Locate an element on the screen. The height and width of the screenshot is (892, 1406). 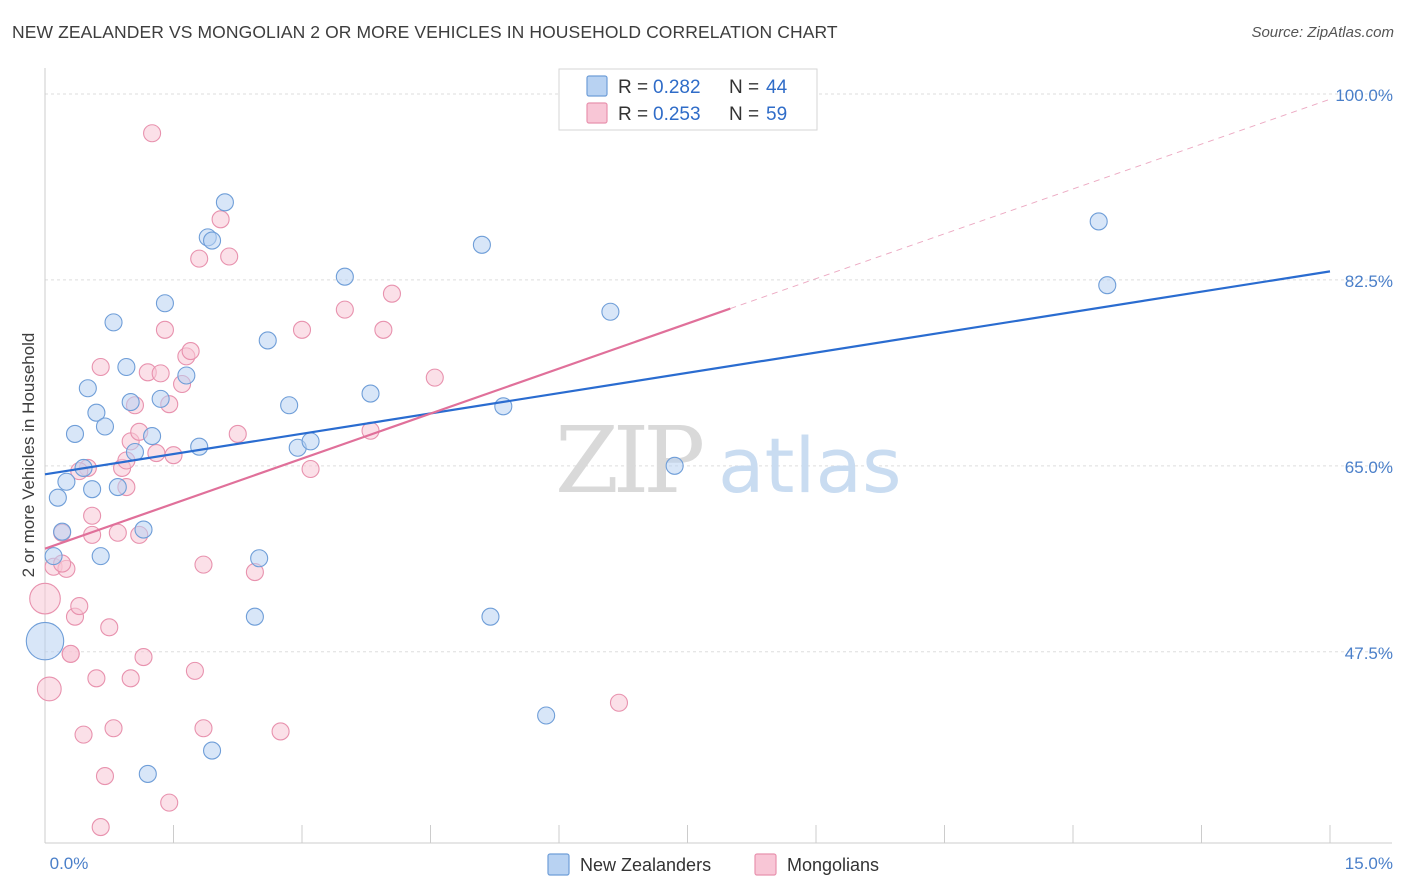
legend-r-label-2: R = is located at coordinates (633, 114).